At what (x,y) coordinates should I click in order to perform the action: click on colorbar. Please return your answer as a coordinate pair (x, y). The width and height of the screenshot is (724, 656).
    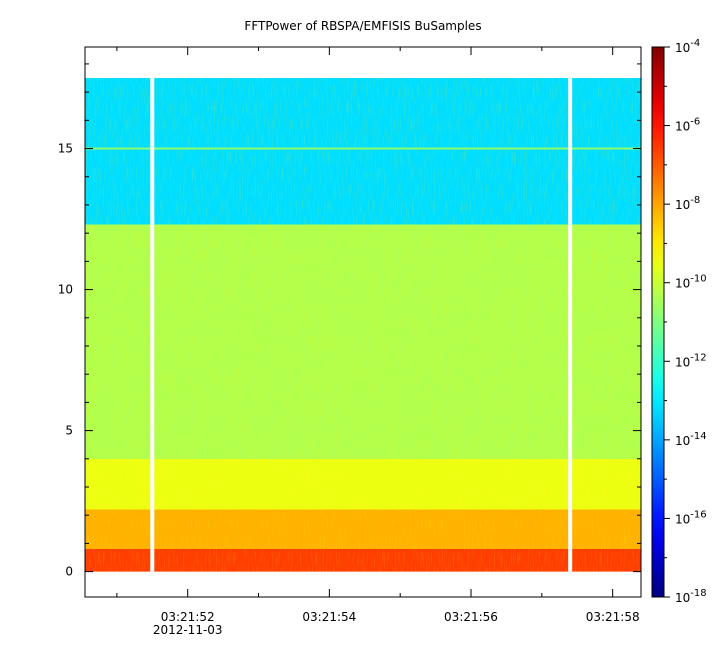
    Looking at the image, I should click on (658, 322).